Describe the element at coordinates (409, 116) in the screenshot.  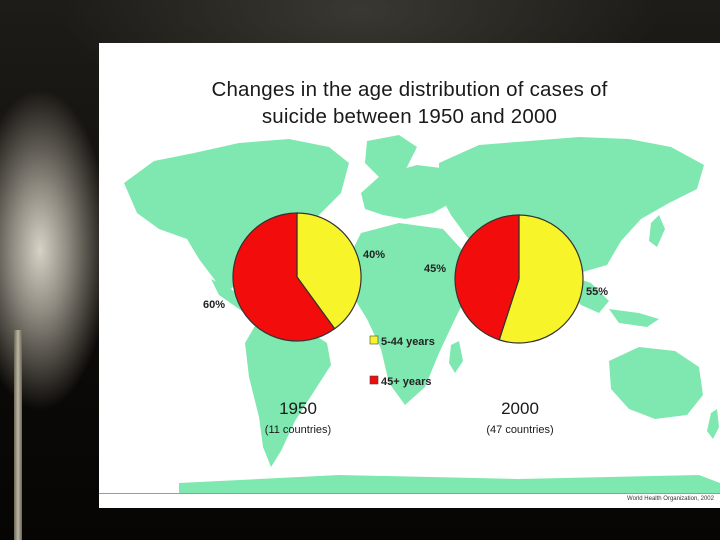
I see `chart-title-line-2: suicide between 1950 and 2000` at that location.